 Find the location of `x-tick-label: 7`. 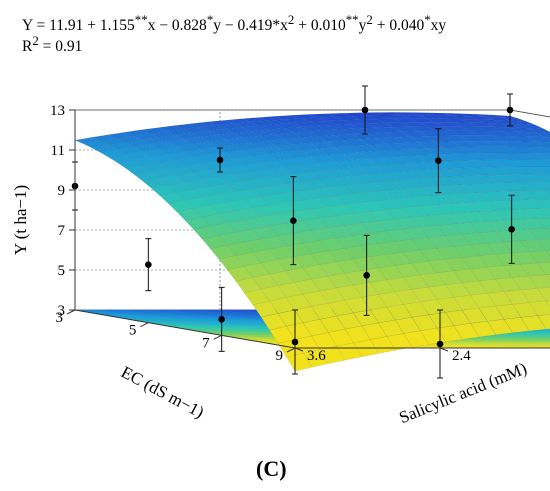

x-tick-label: 7 is located at coordinates (206, 343).